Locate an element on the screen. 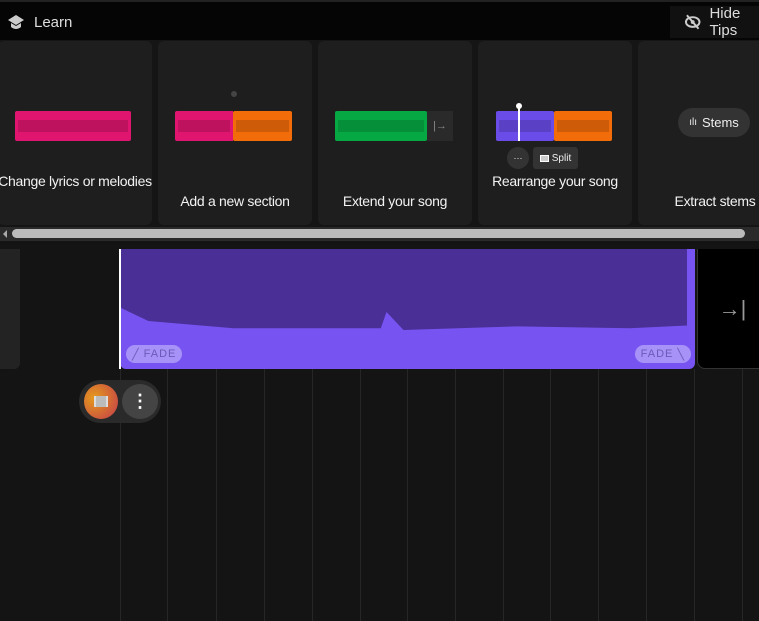 This screenshot has height=621, width=759. tip-card-extract-stems: ılı Stems Extract stems is located at coordinates (698, 133).